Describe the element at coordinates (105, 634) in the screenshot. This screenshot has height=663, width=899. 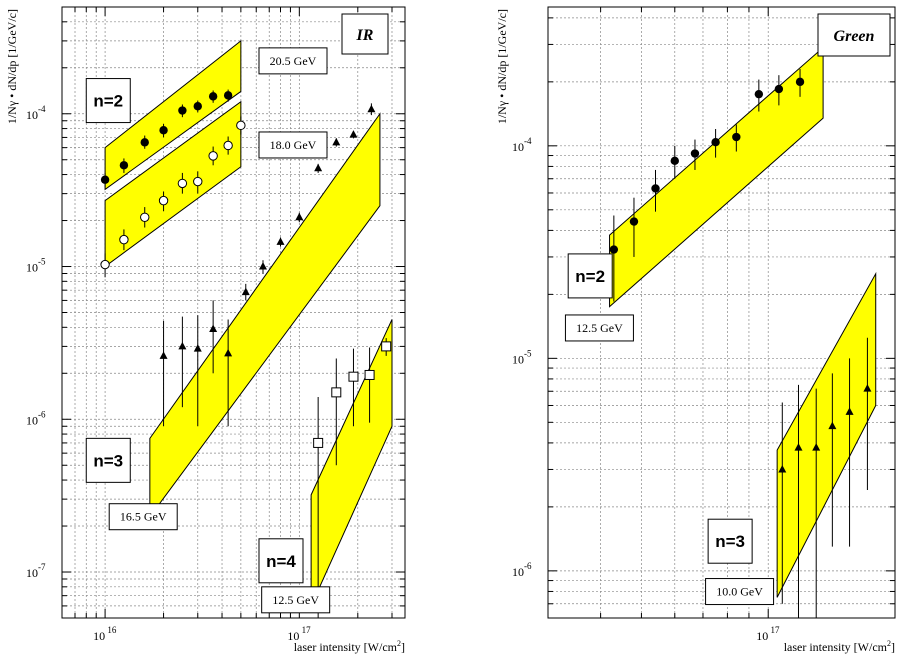
I see `x-tick-label: 10 16` at that location.